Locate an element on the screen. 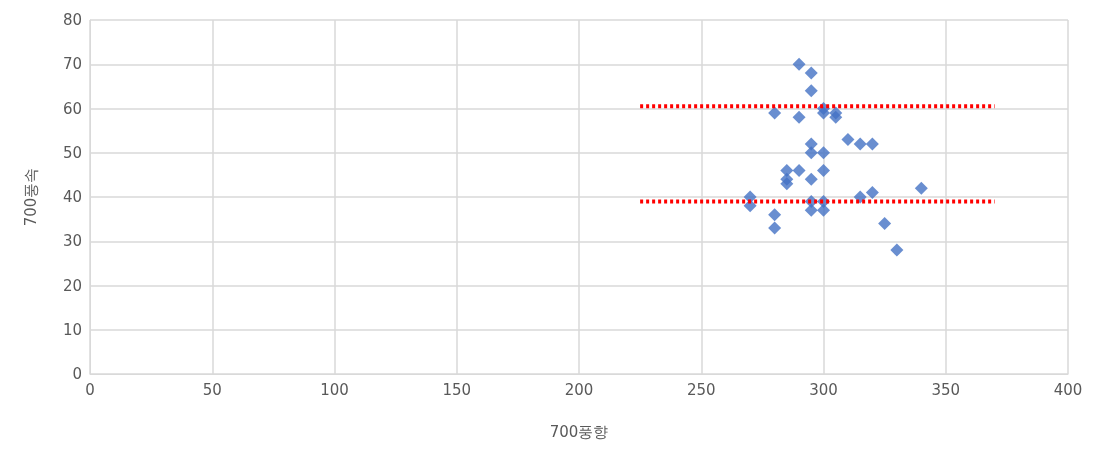 This screenshot has width=1094, height=465. x-tick-label: 300 is located at coordinates (823, 389).